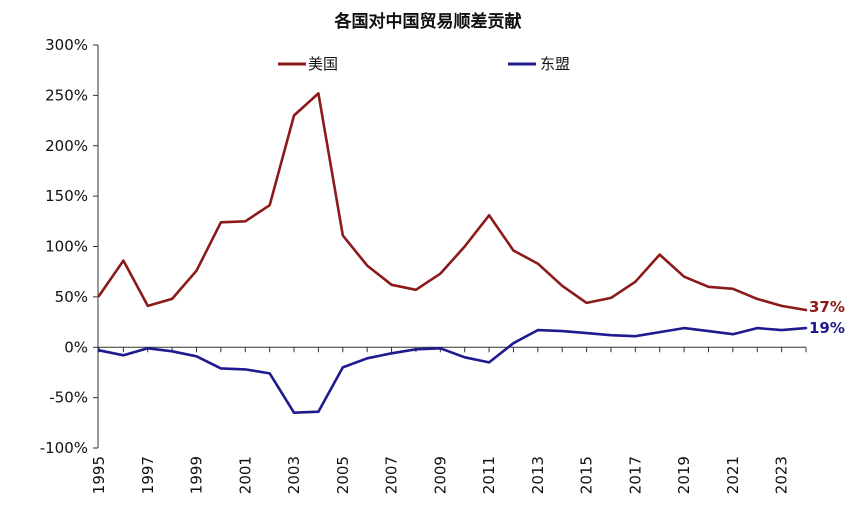  What do you see at coordinates (343, 475) in the screenshot?
I see `x-tick-label: 2005` at bounding box center [343, 475].